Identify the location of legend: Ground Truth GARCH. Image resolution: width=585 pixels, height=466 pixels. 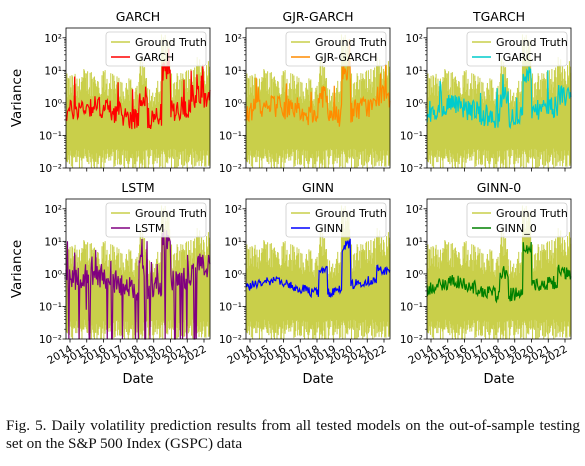
(156, 49).